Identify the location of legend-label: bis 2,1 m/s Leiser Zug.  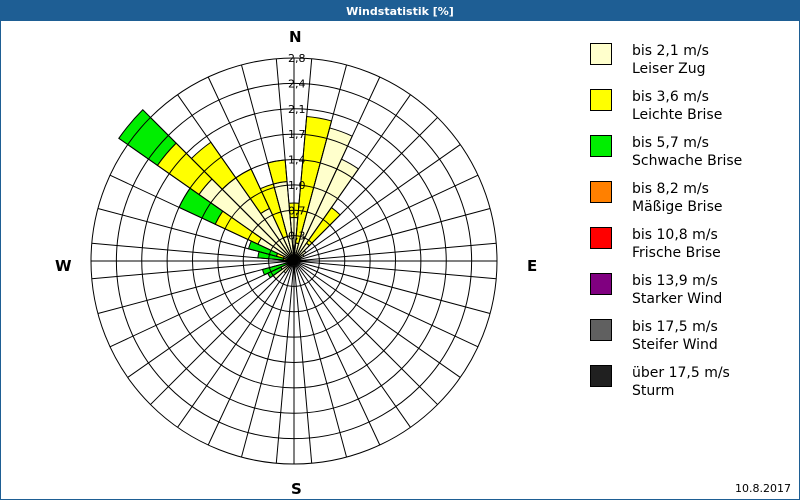
(670, 60).